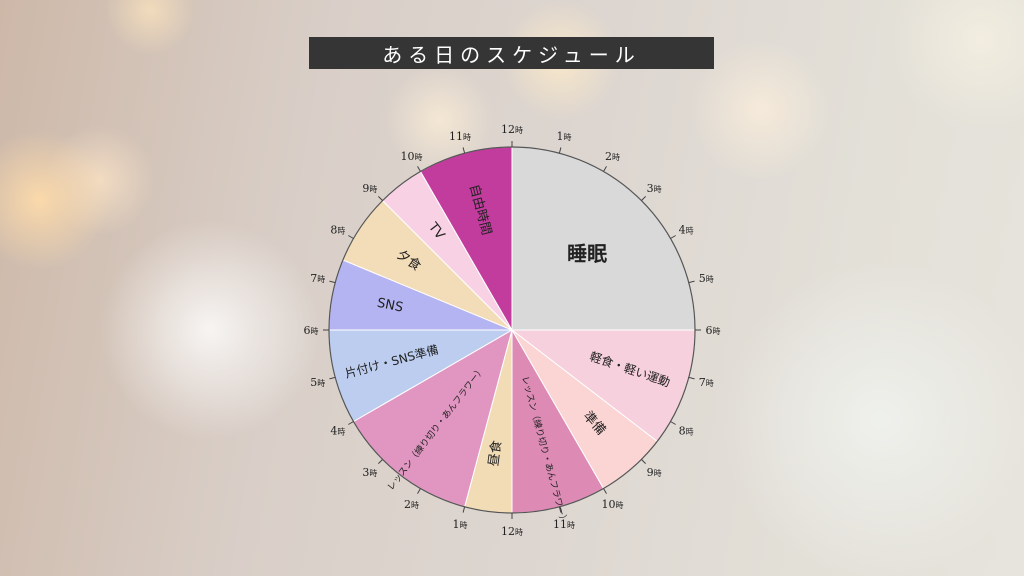 This screenshot has height=576, width=1024. I want to click on chart-title: ある日のスケジュール, so click(511, 53).